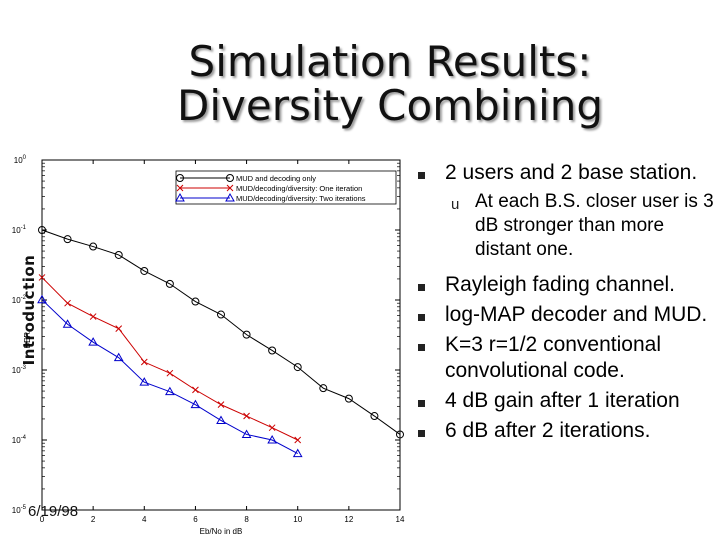  I want to click on bullet-item: 6 dB after 2 iterations., so click(568, 431).